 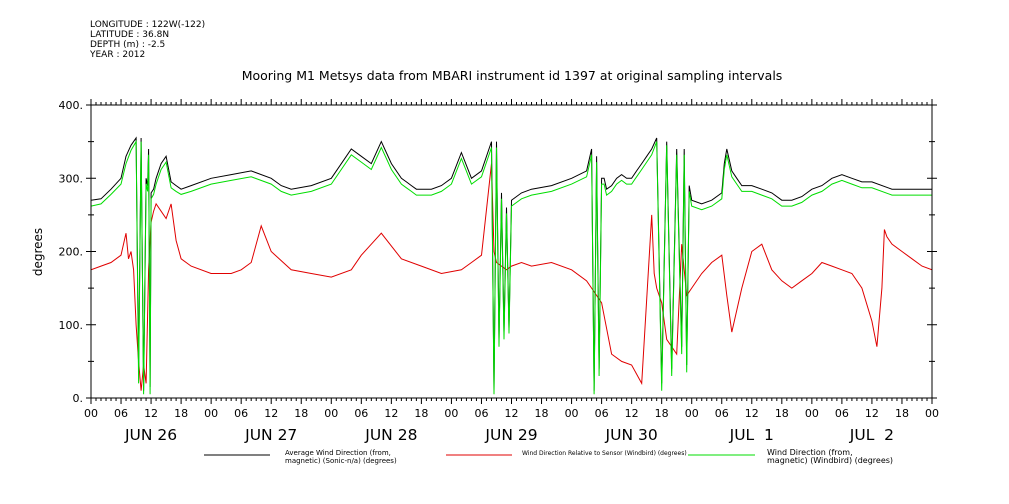 I want to click on y-tick-label: 200., so click(x=71, y=252).